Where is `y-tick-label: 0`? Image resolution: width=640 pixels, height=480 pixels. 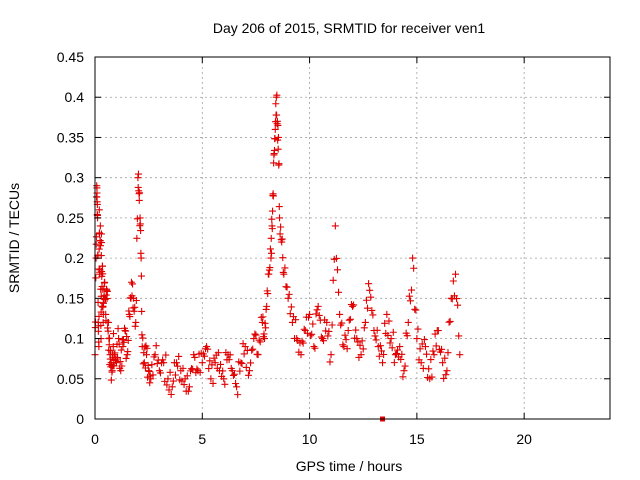
y-tick-label: 0 is located at coordinates (80, 419).